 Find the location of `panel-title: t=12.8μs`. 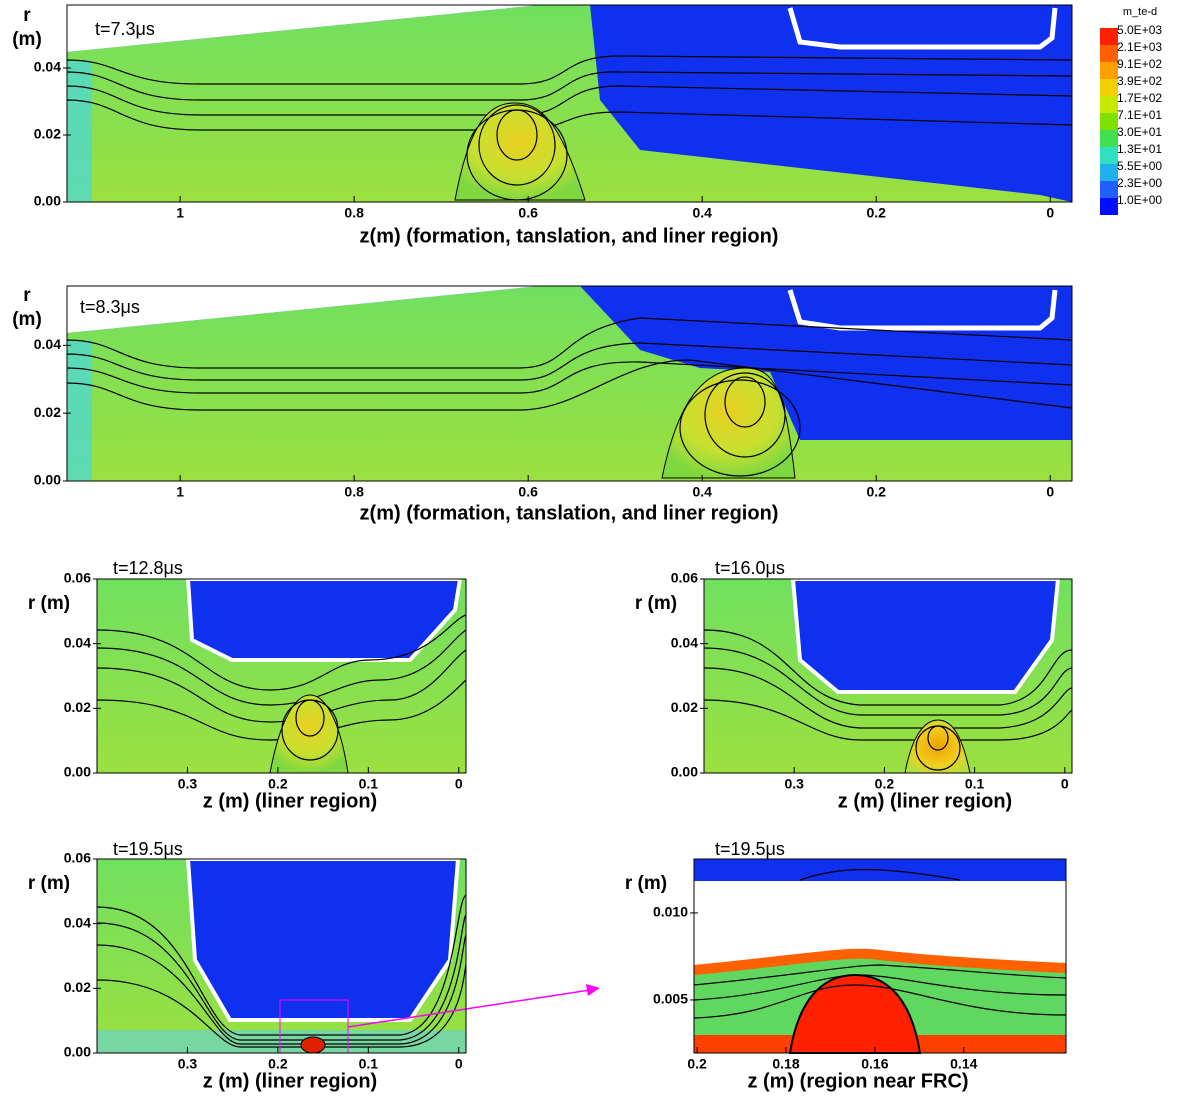

panel-title: t=12.8μs is located at coordinates (148, 568).